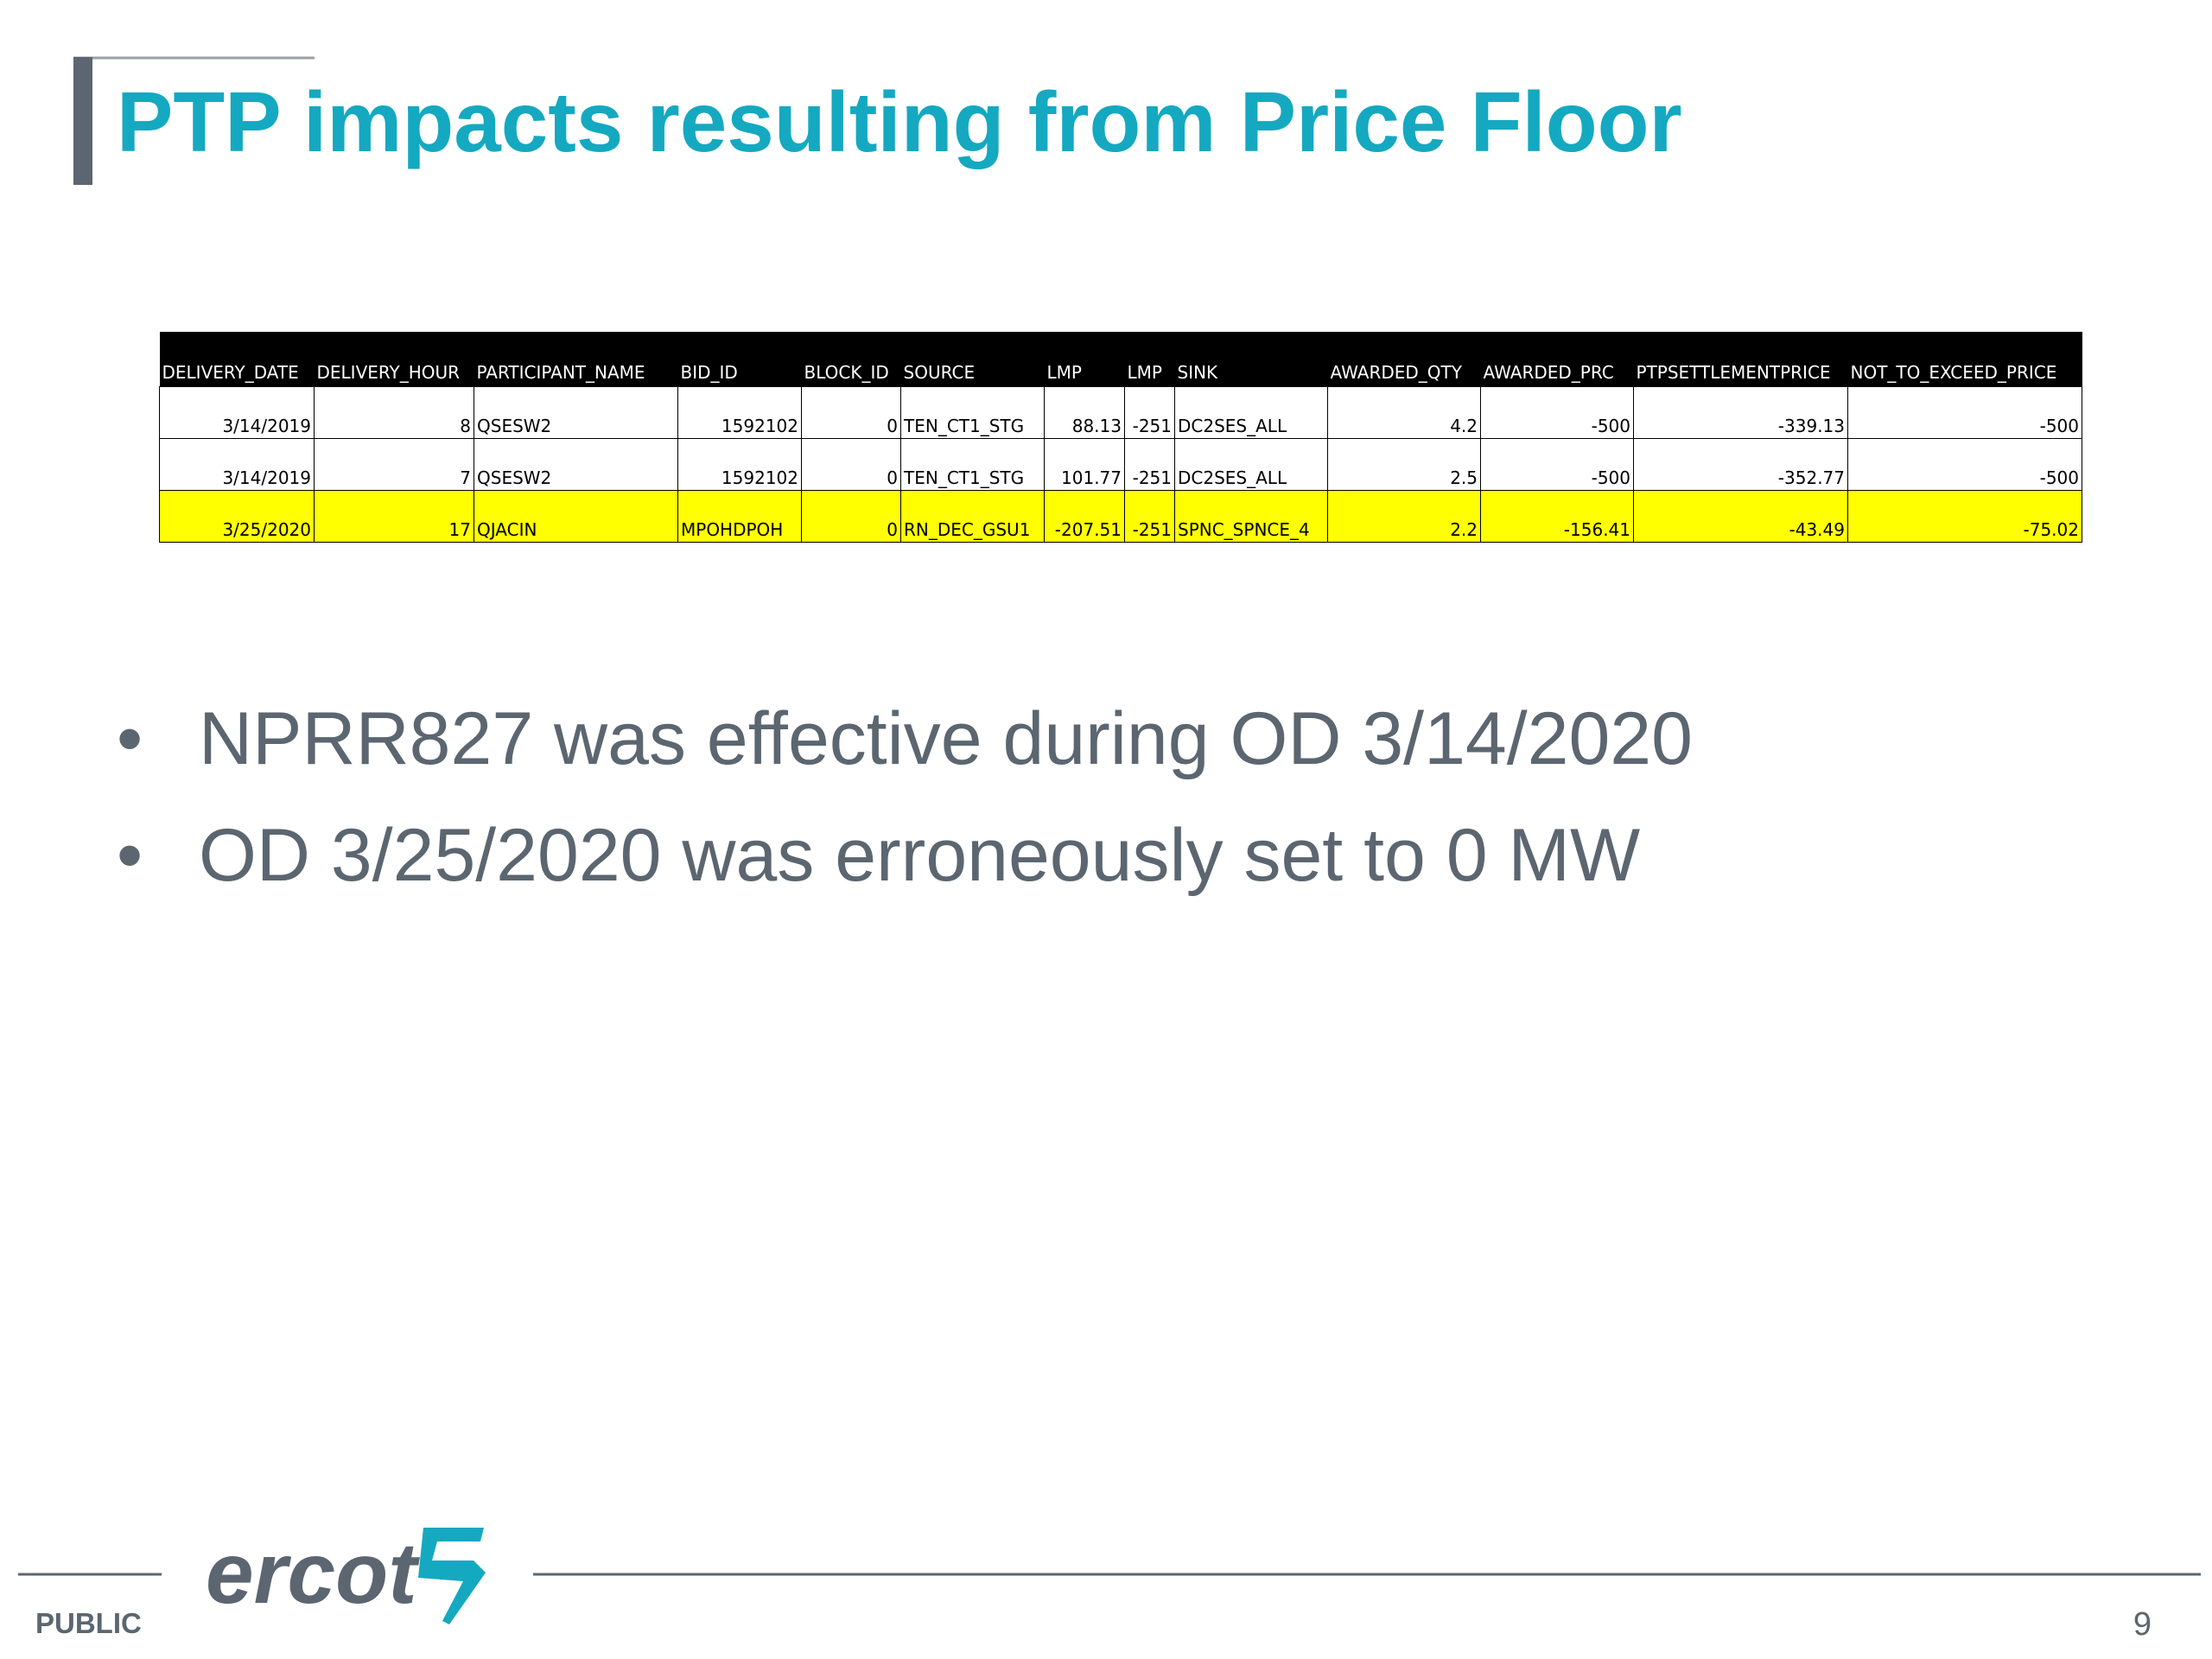 The image size is (2212, 1659). I want to click on page-number: 9, so click(2142, 1624).